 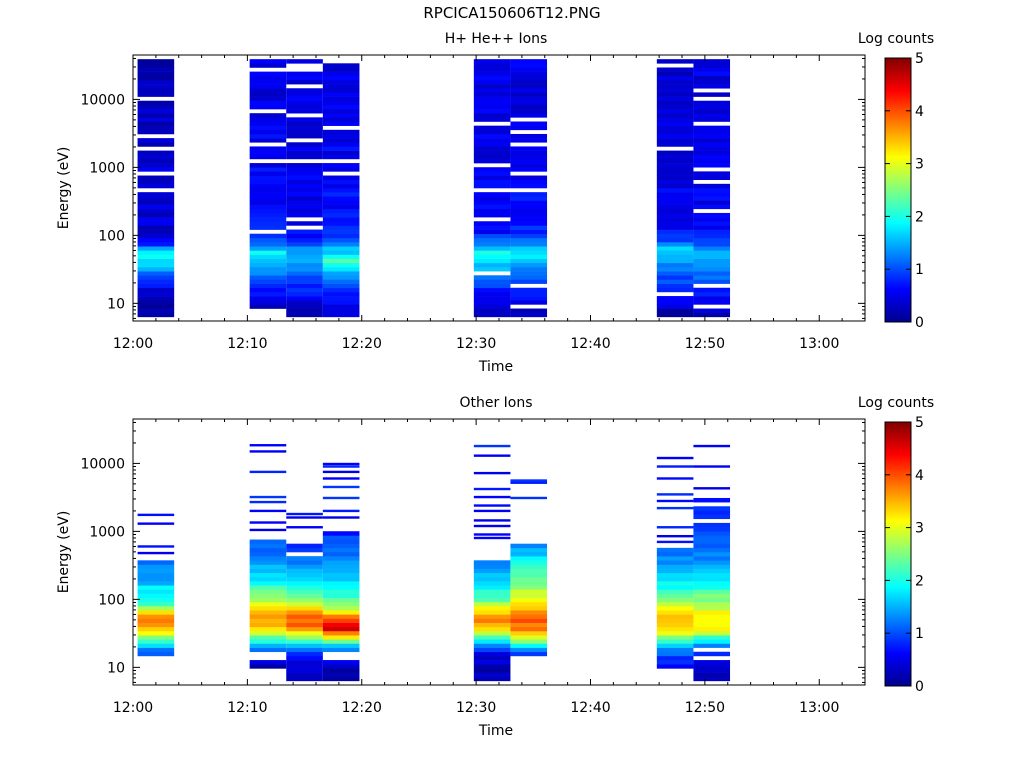 I want to click on colorbar-tick-label: 5, so click(x=919, y=423).